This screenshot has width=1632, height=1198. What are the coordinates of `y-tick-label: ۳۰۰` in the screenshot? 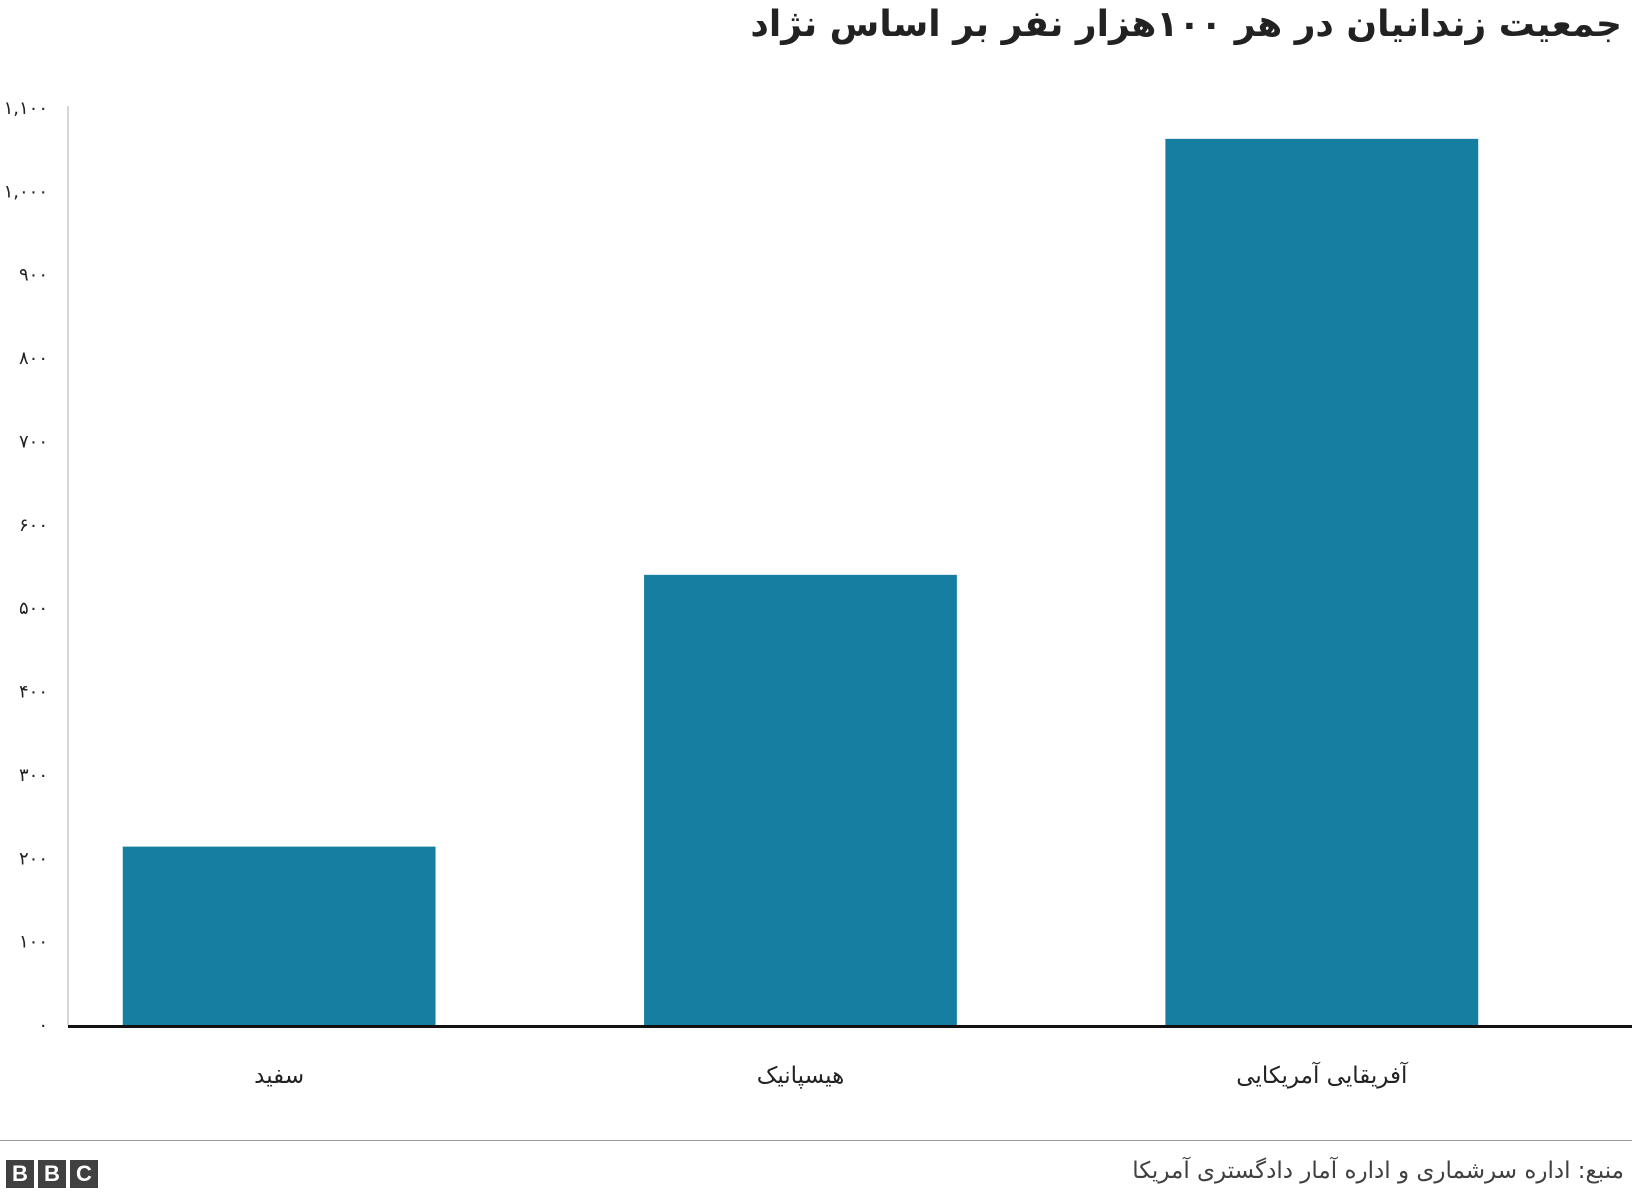 It's located at (33, 775).